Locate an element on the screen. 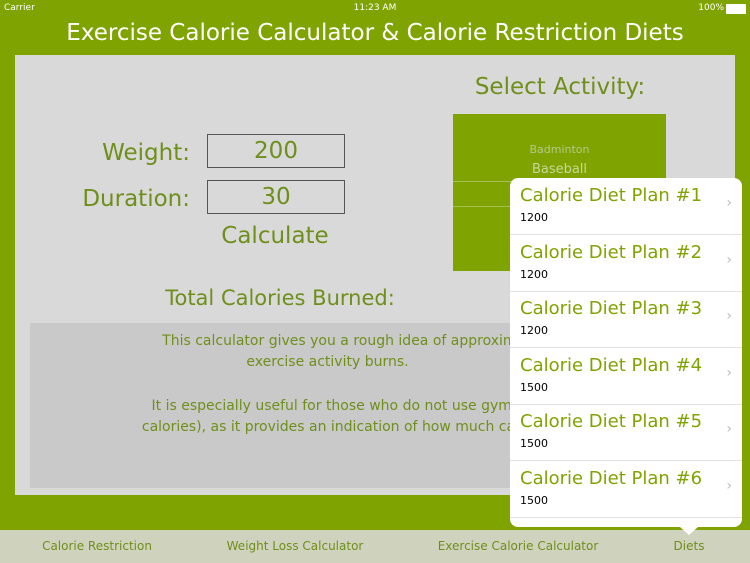  weight-label: Weight: is located at coordinates (146, 153).